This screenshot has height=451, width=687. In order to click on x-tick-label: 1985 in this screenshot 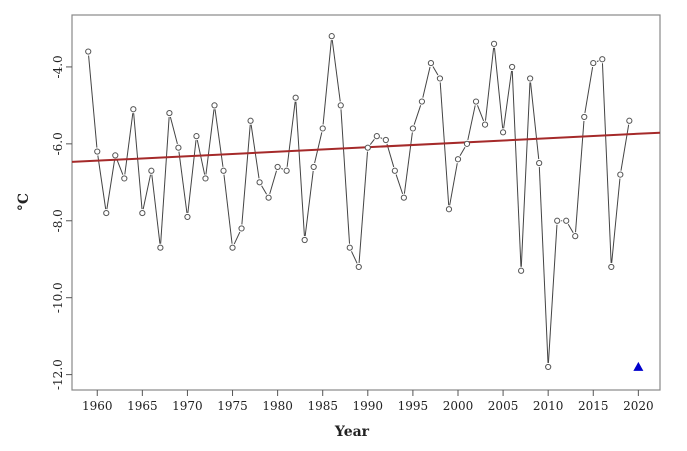, I will do `click(322, 406)`.